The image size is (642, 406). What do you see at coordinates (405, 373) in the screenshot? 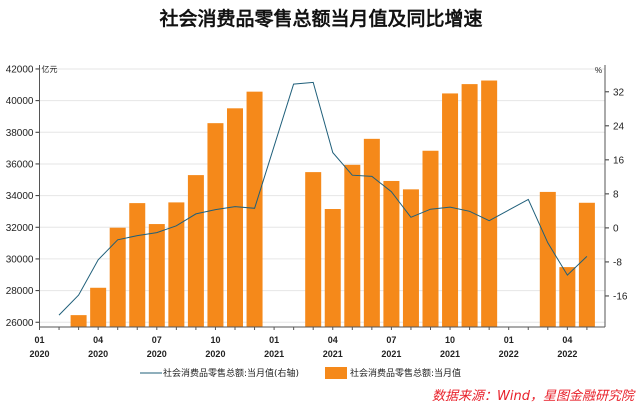
I see `legend-bar-label: 社会消费品零售总额:当月值` at bounding box center [405, 373].